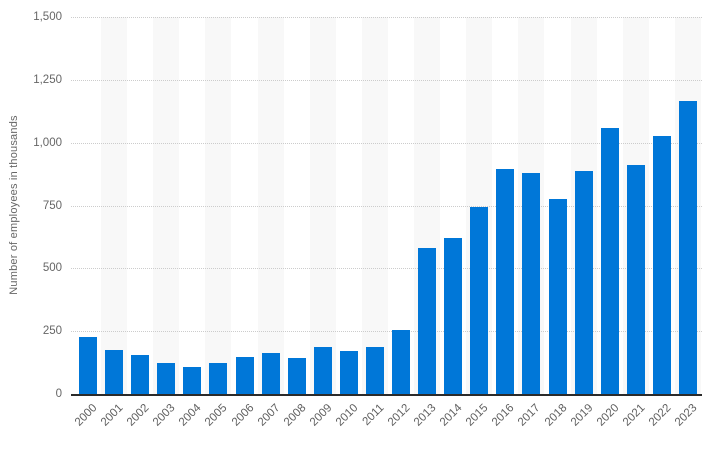 This screenshot has width=702, height=451. Describe the element at coordinates (88, 365) in the screenshot. I see `bar-2000` at that location.